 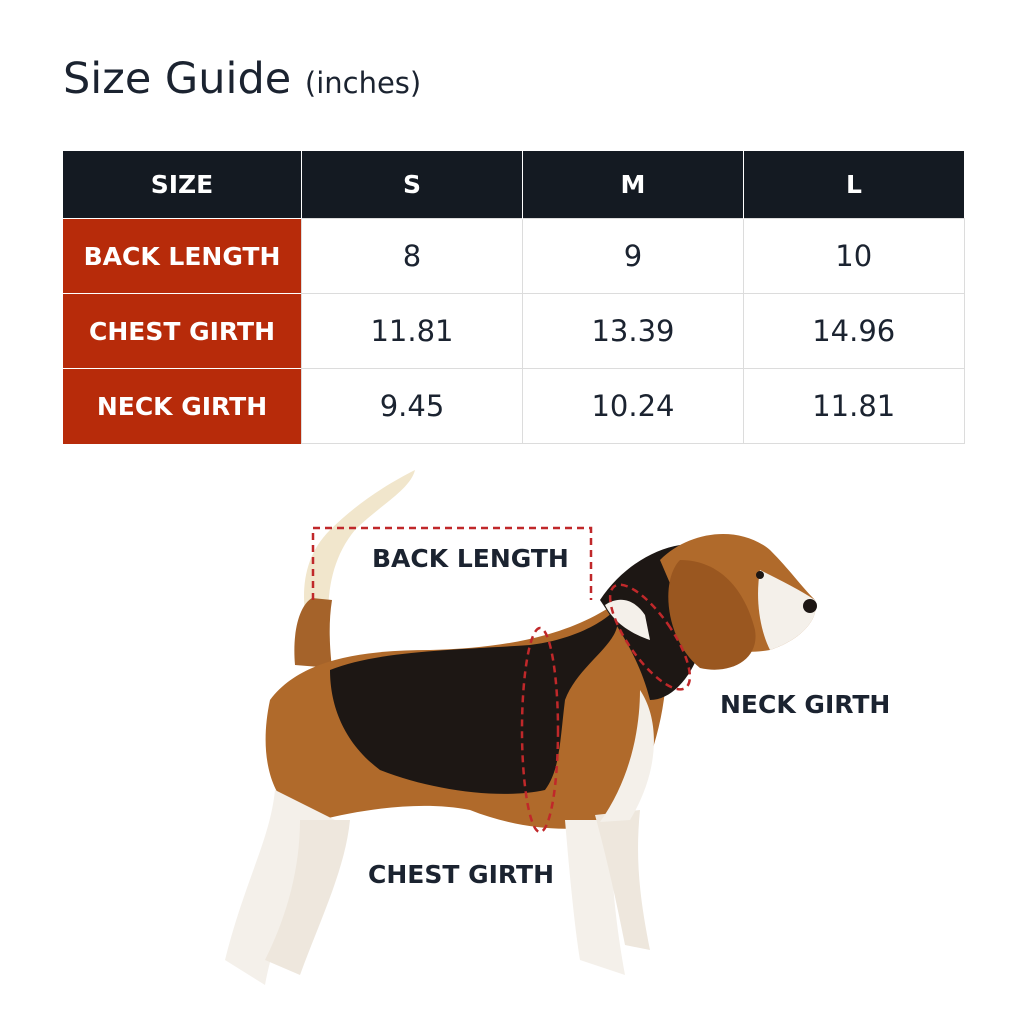 What do you see at coordinates (182, 406) in the screenshot?
I see `row-label: NECK GIRTH` at bounding box center [182, 406].